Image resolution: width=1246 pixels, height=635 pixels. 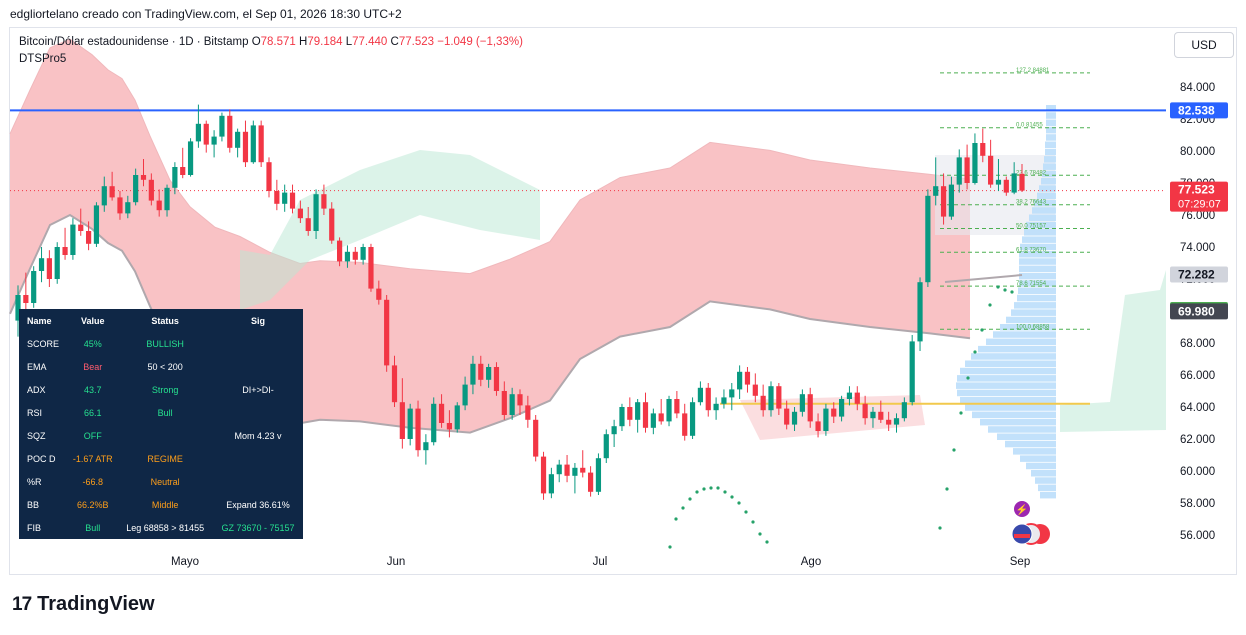 I want to click on profile-box-gray, so click(x=995, y=195).